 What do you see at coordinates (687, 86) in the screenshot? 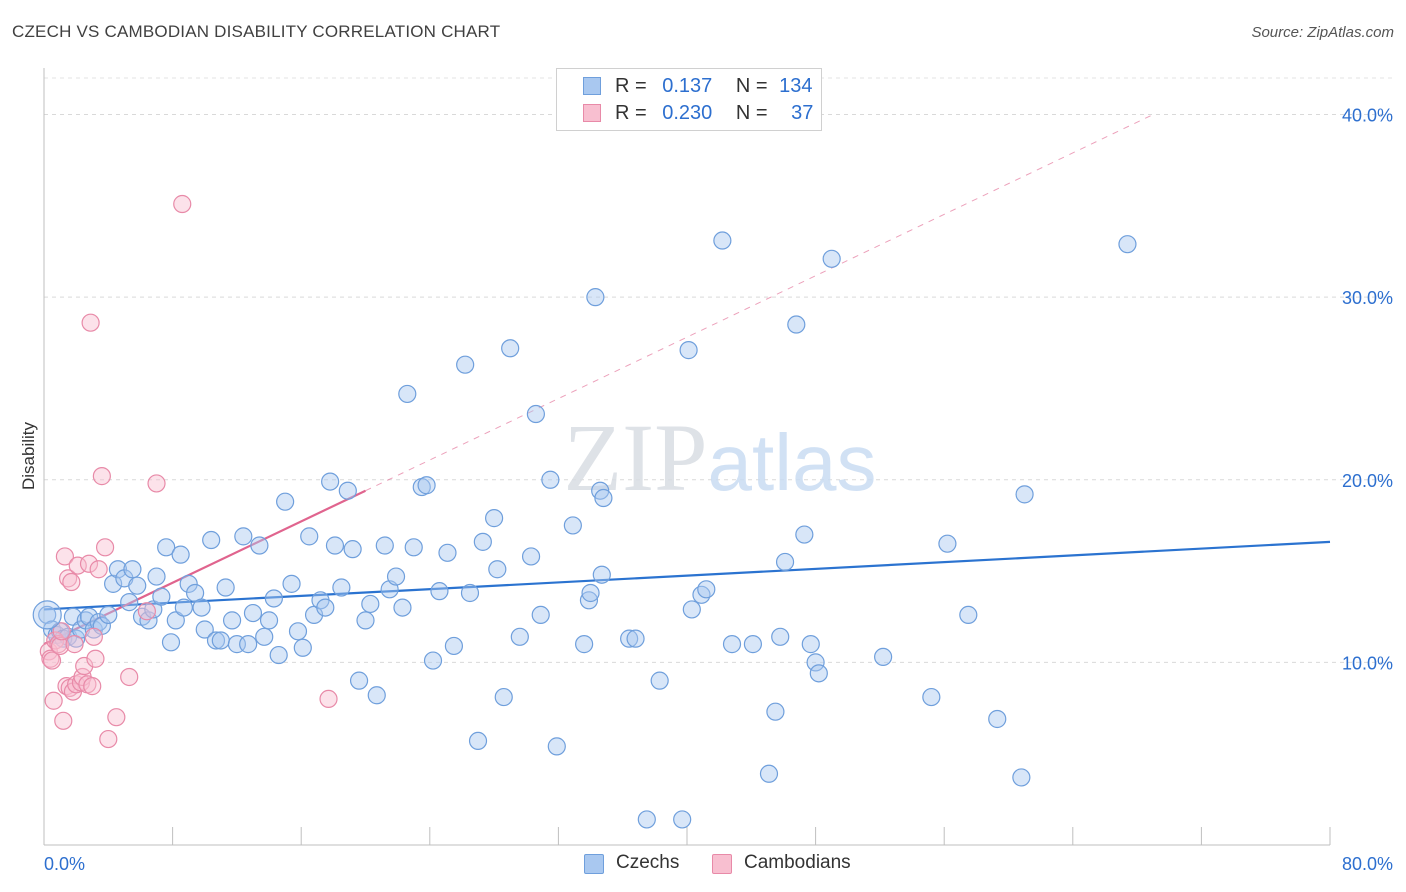
I see `r-value: 0.137` at bounding box center [687, 86].